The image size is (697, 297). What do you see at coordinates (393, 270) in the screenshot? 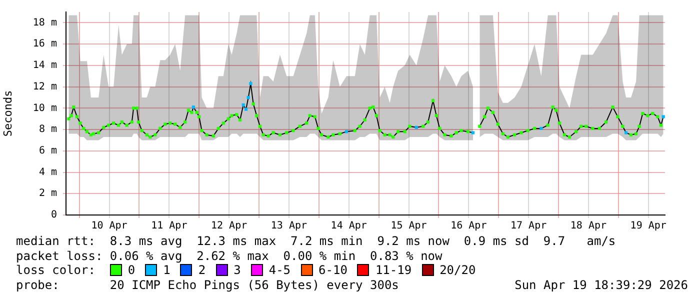
I see `legend-label: 11-19` at bounding box center [393, 270].